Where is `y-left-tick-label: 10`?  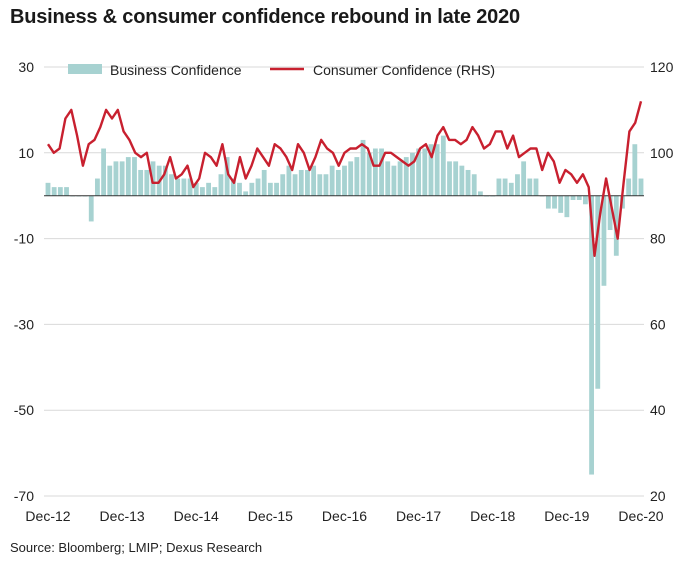 y-left-tick-label: 10 is located at coordinates (26, 153).